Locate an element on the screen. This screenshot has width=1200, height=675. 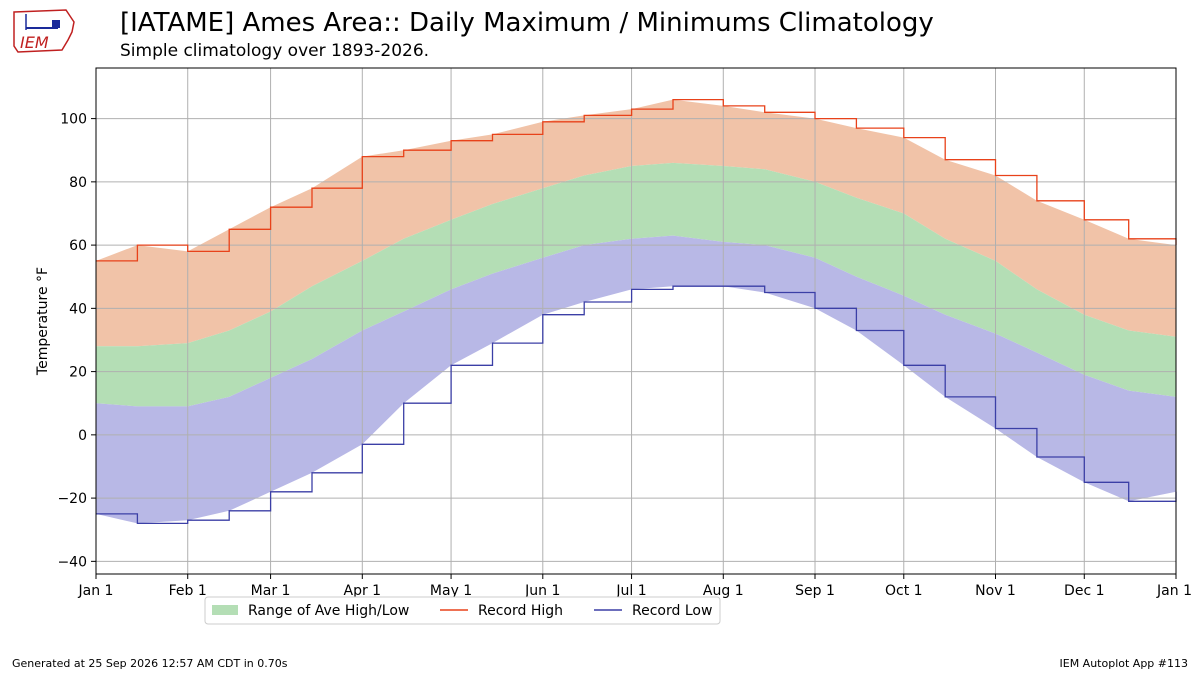
logo-text: IEM is located at coordinates (34, 42).